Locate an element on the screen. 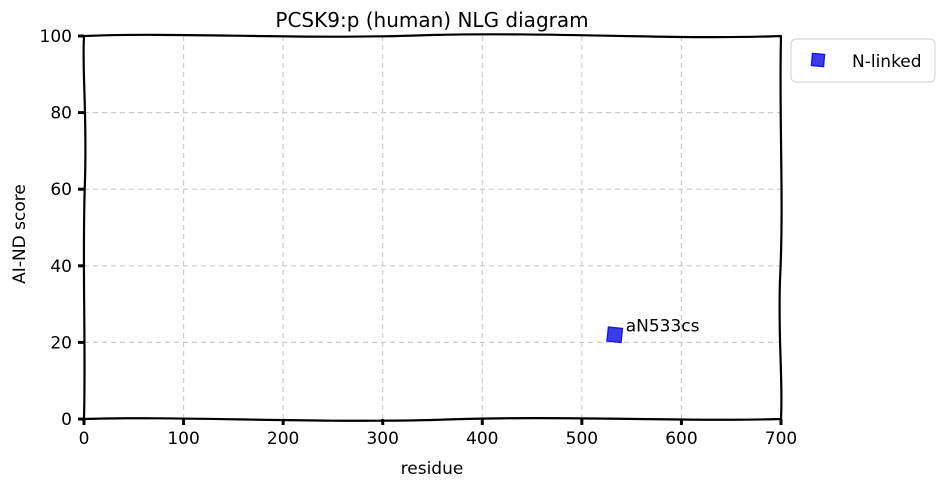 The height and width of the screenshot is (492, 948). y-tick-label: 20 is located at coordinates (61, 343).